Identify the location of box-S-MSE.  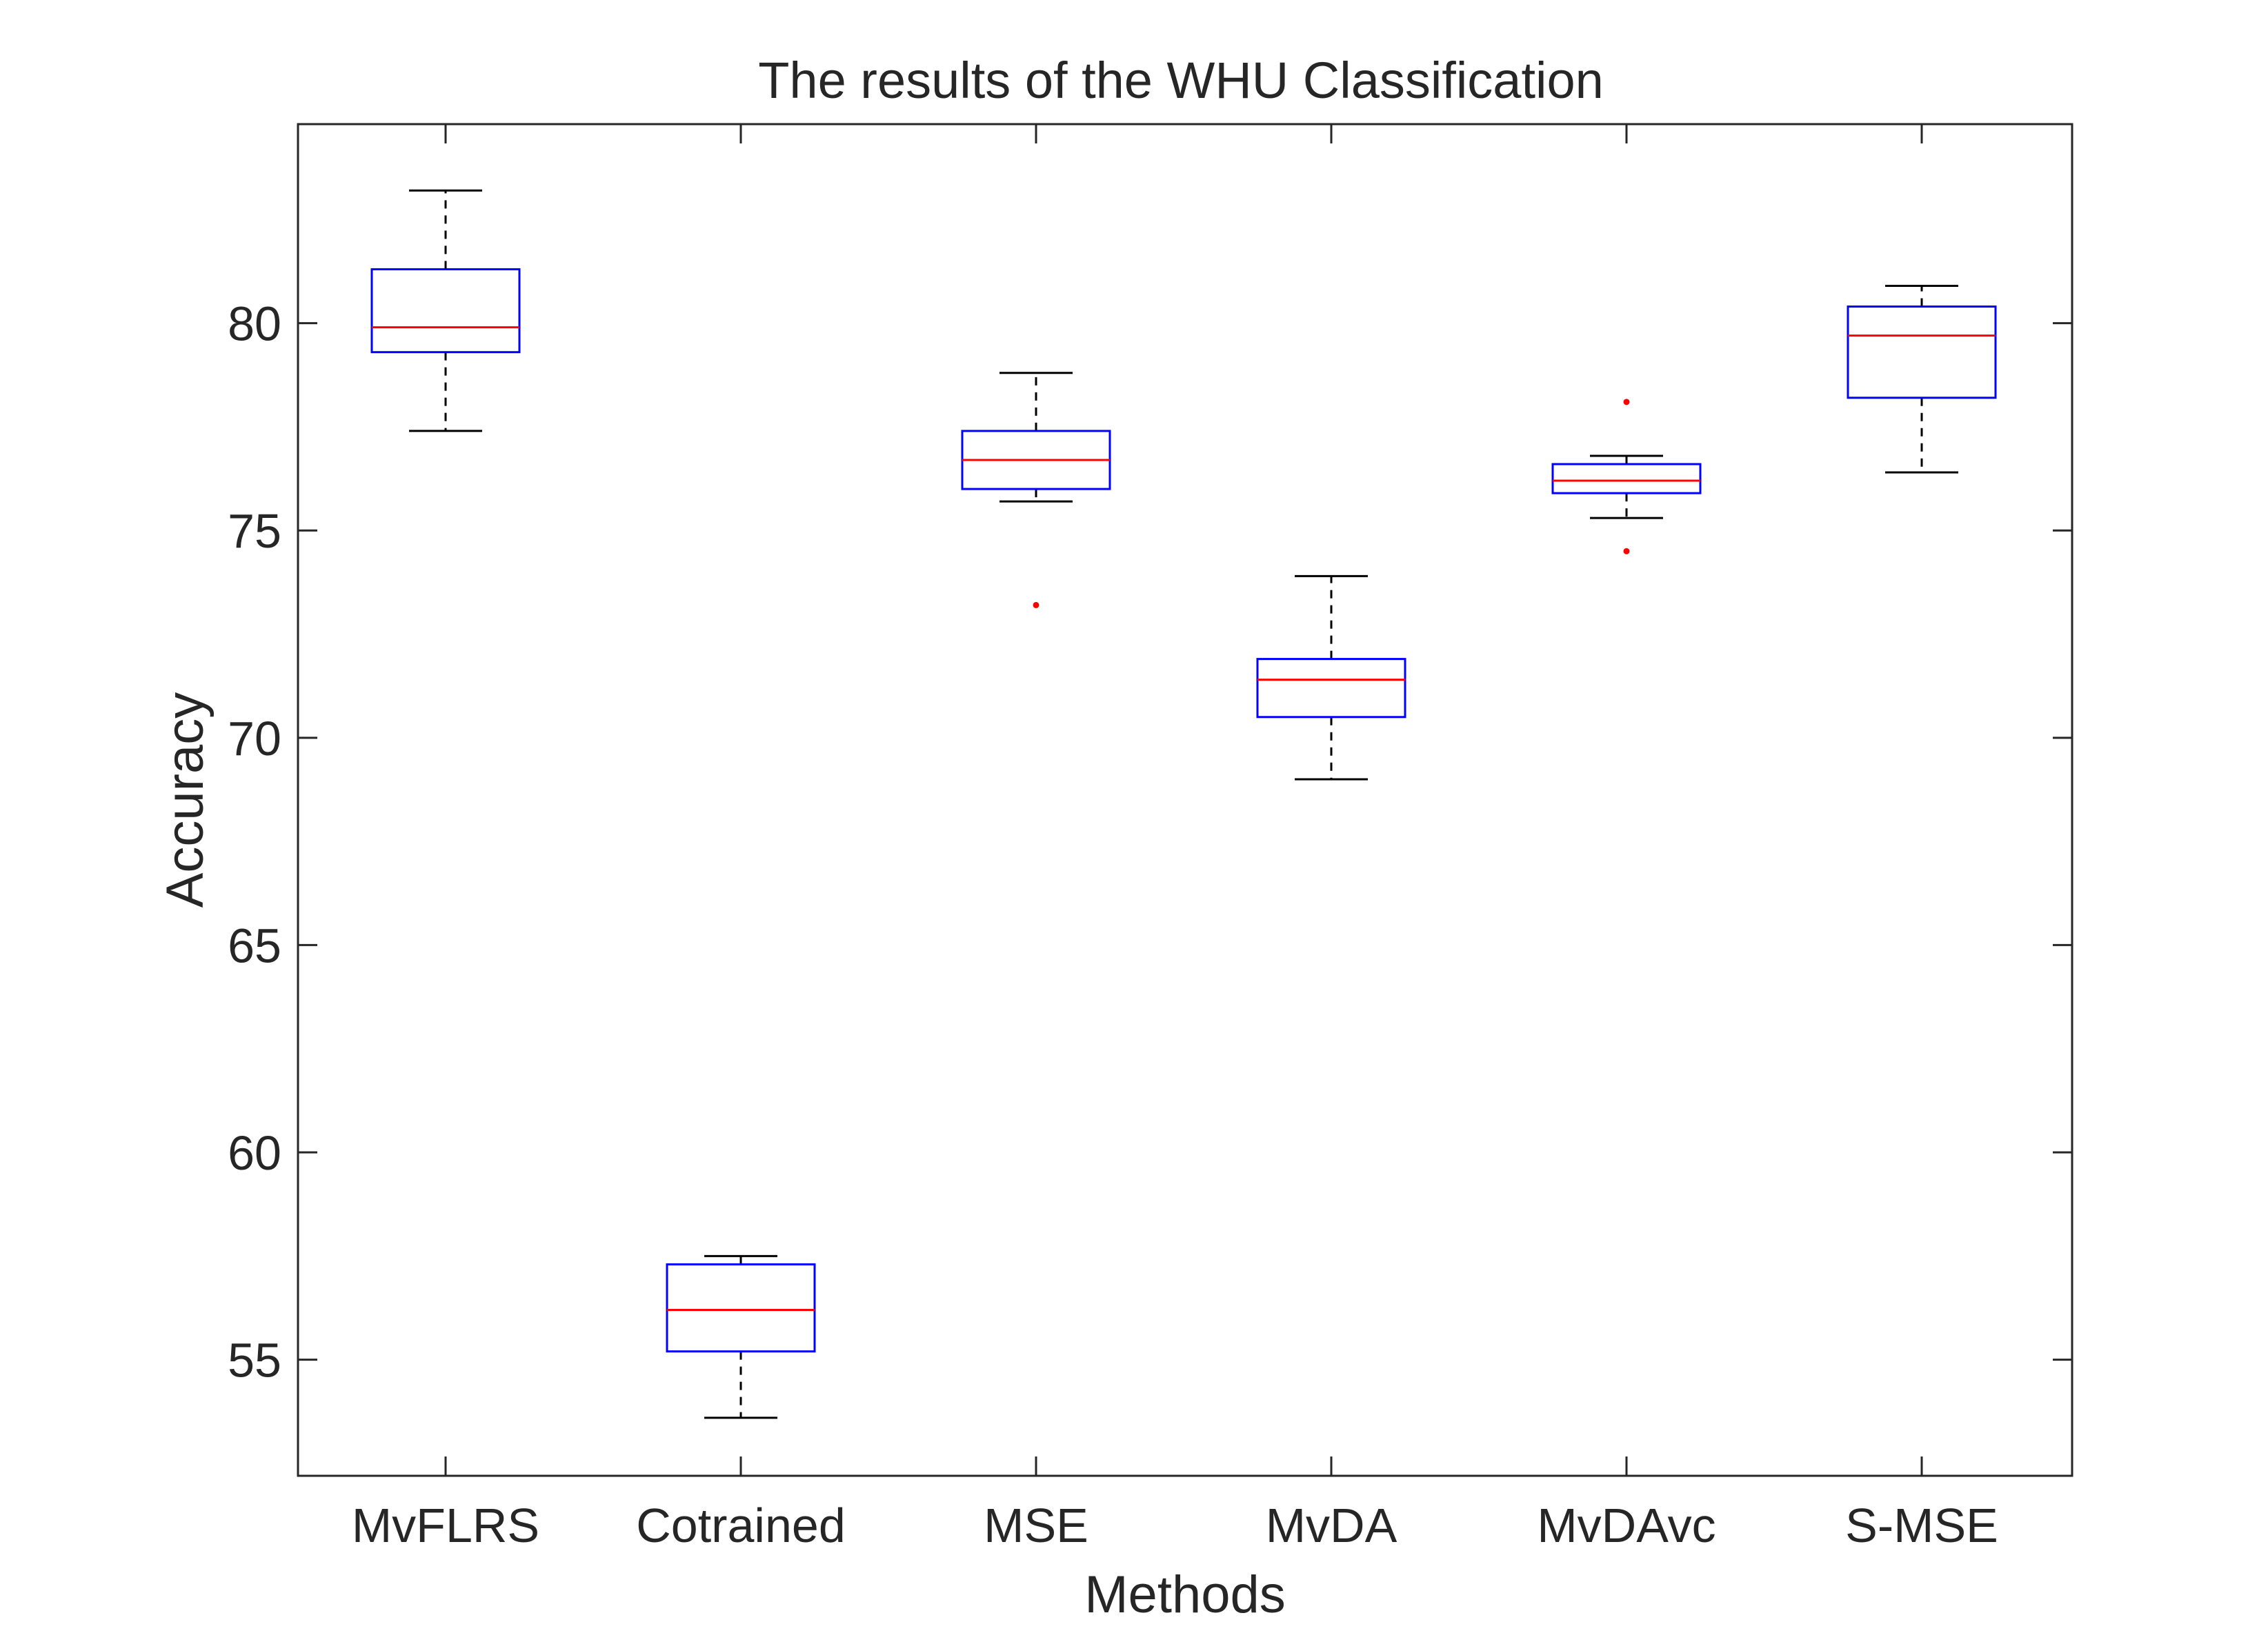
(1922, 379).